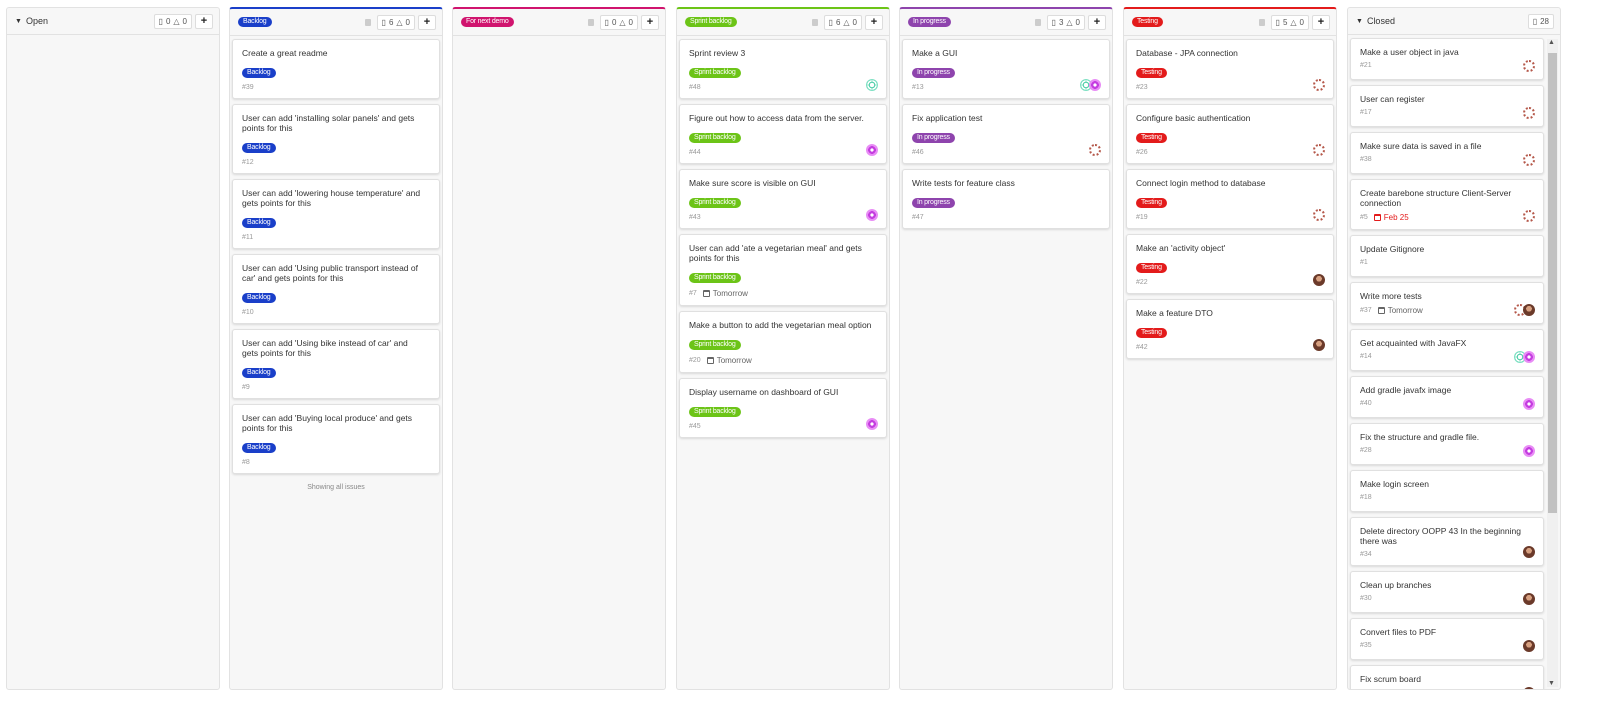  What do you see at coordinates (1447, 491) in the screenshot?
I see `issue-card: Make login screen #18` at bounding box center [1447, 491].